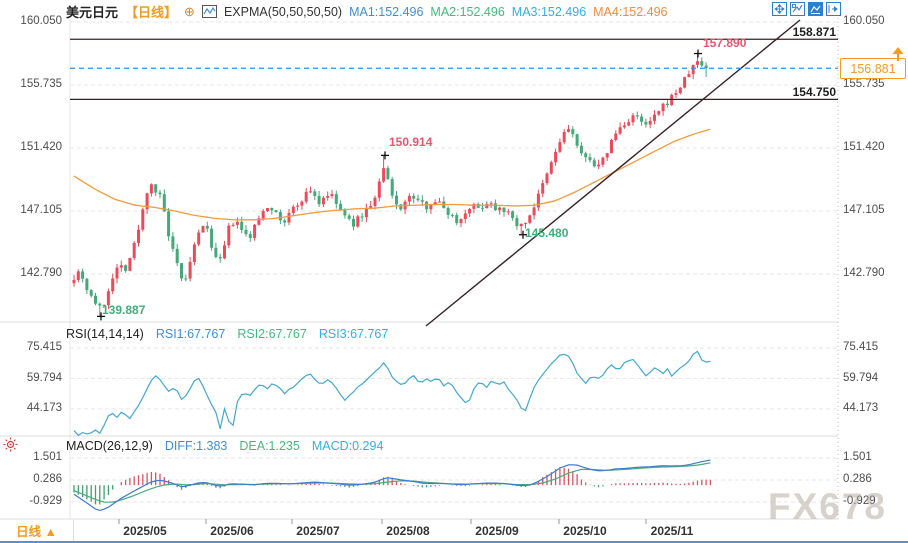  Describe the element at coordinates (814, 32) in the screenshot. I see `resistance-level-label: 158.871` at that location.